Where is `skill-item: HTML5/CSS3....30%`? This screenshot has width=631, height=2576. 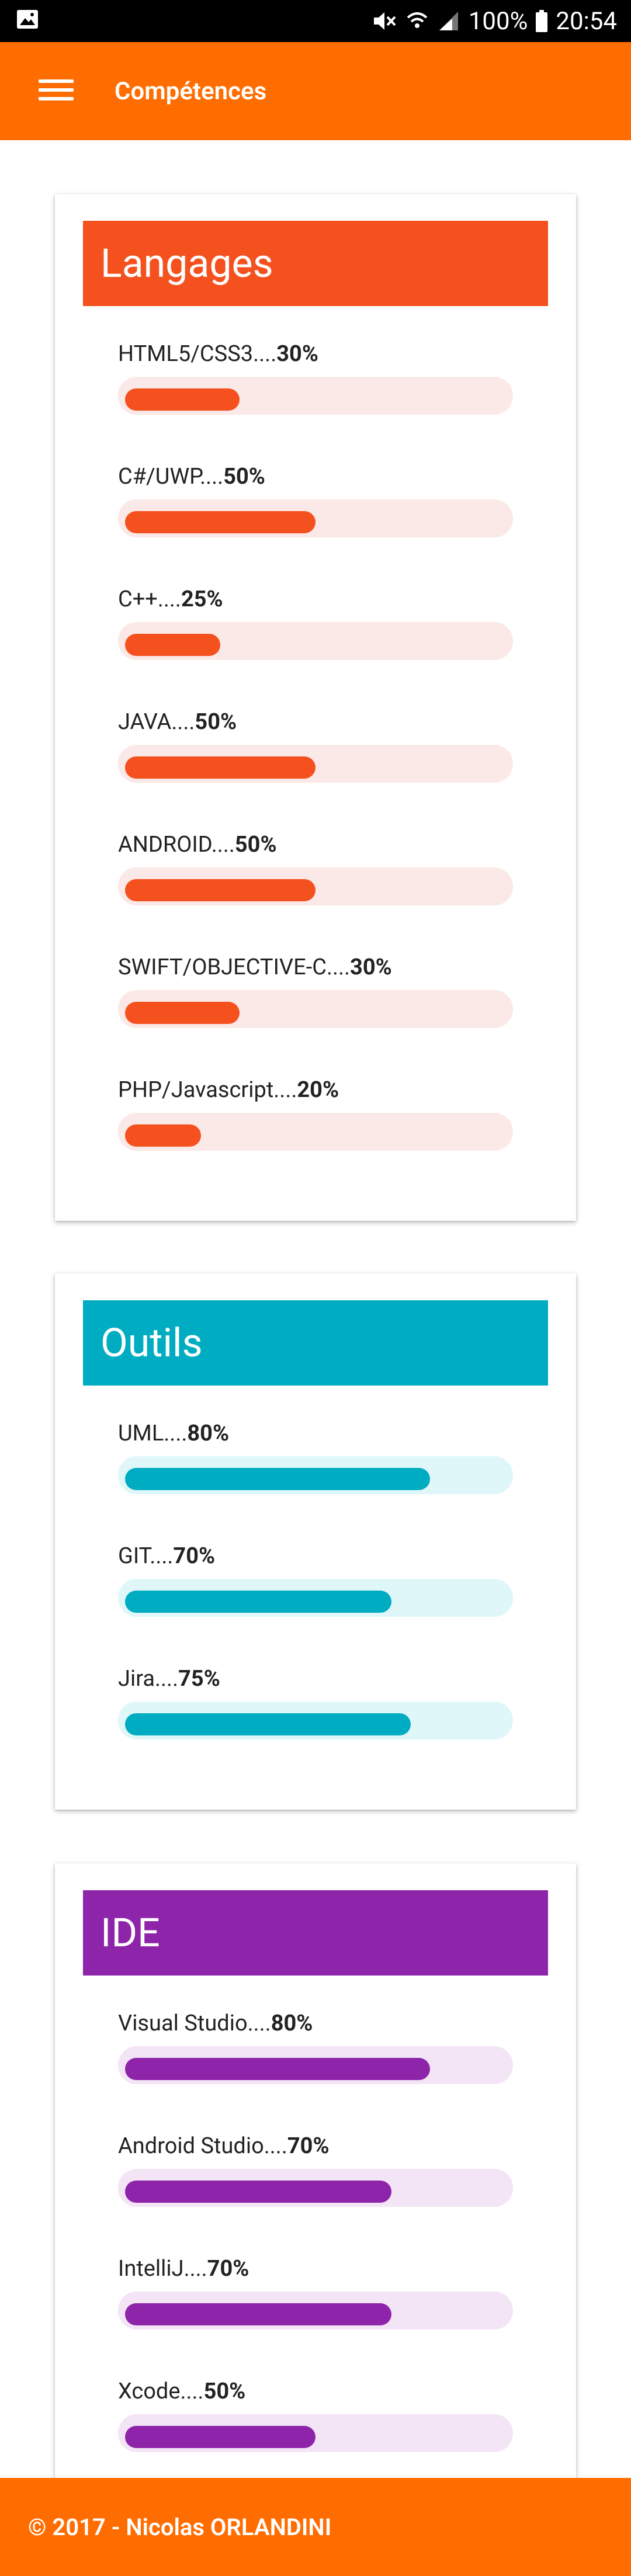 skill-item: HTML5/CSS3....30% is located at coordinates (315, 377).